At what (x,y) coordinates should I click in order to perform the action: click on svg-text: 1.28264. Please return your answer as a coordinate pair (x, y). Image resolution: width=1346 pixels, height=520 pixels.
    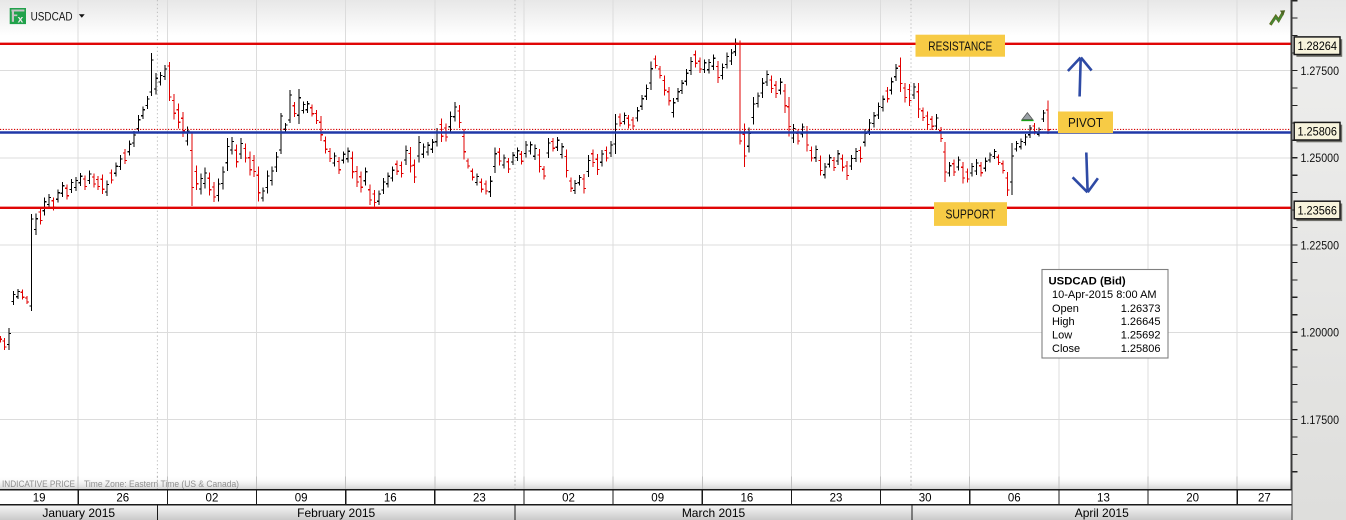
    Looking at the image, I should click on (1317, 46).